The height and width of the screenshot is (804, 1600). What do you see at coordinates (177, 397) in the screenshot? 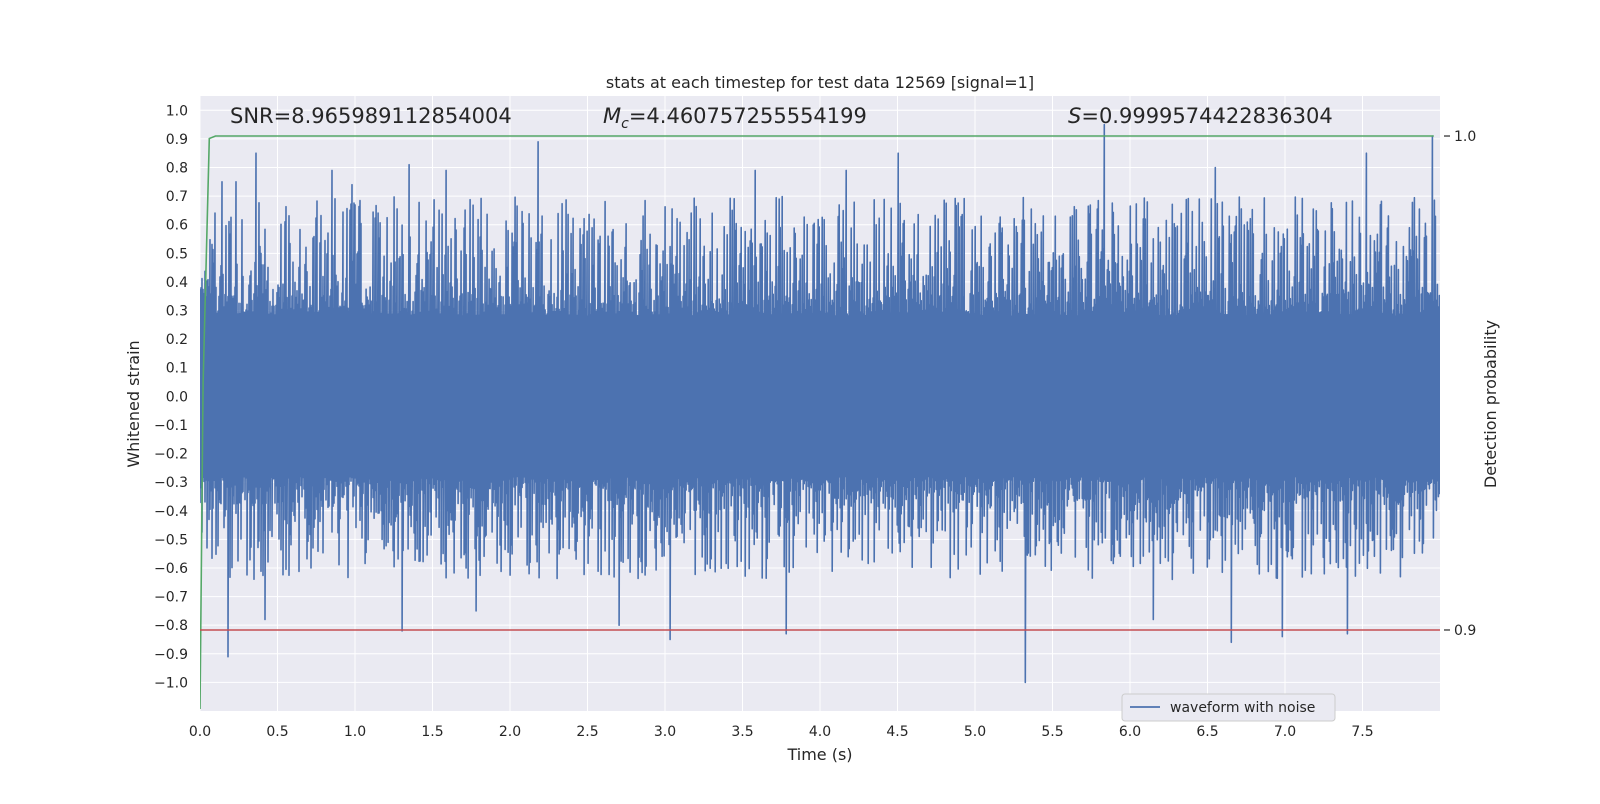
I see `y-tick-label: 0.0` at bounding box center [177, 397].